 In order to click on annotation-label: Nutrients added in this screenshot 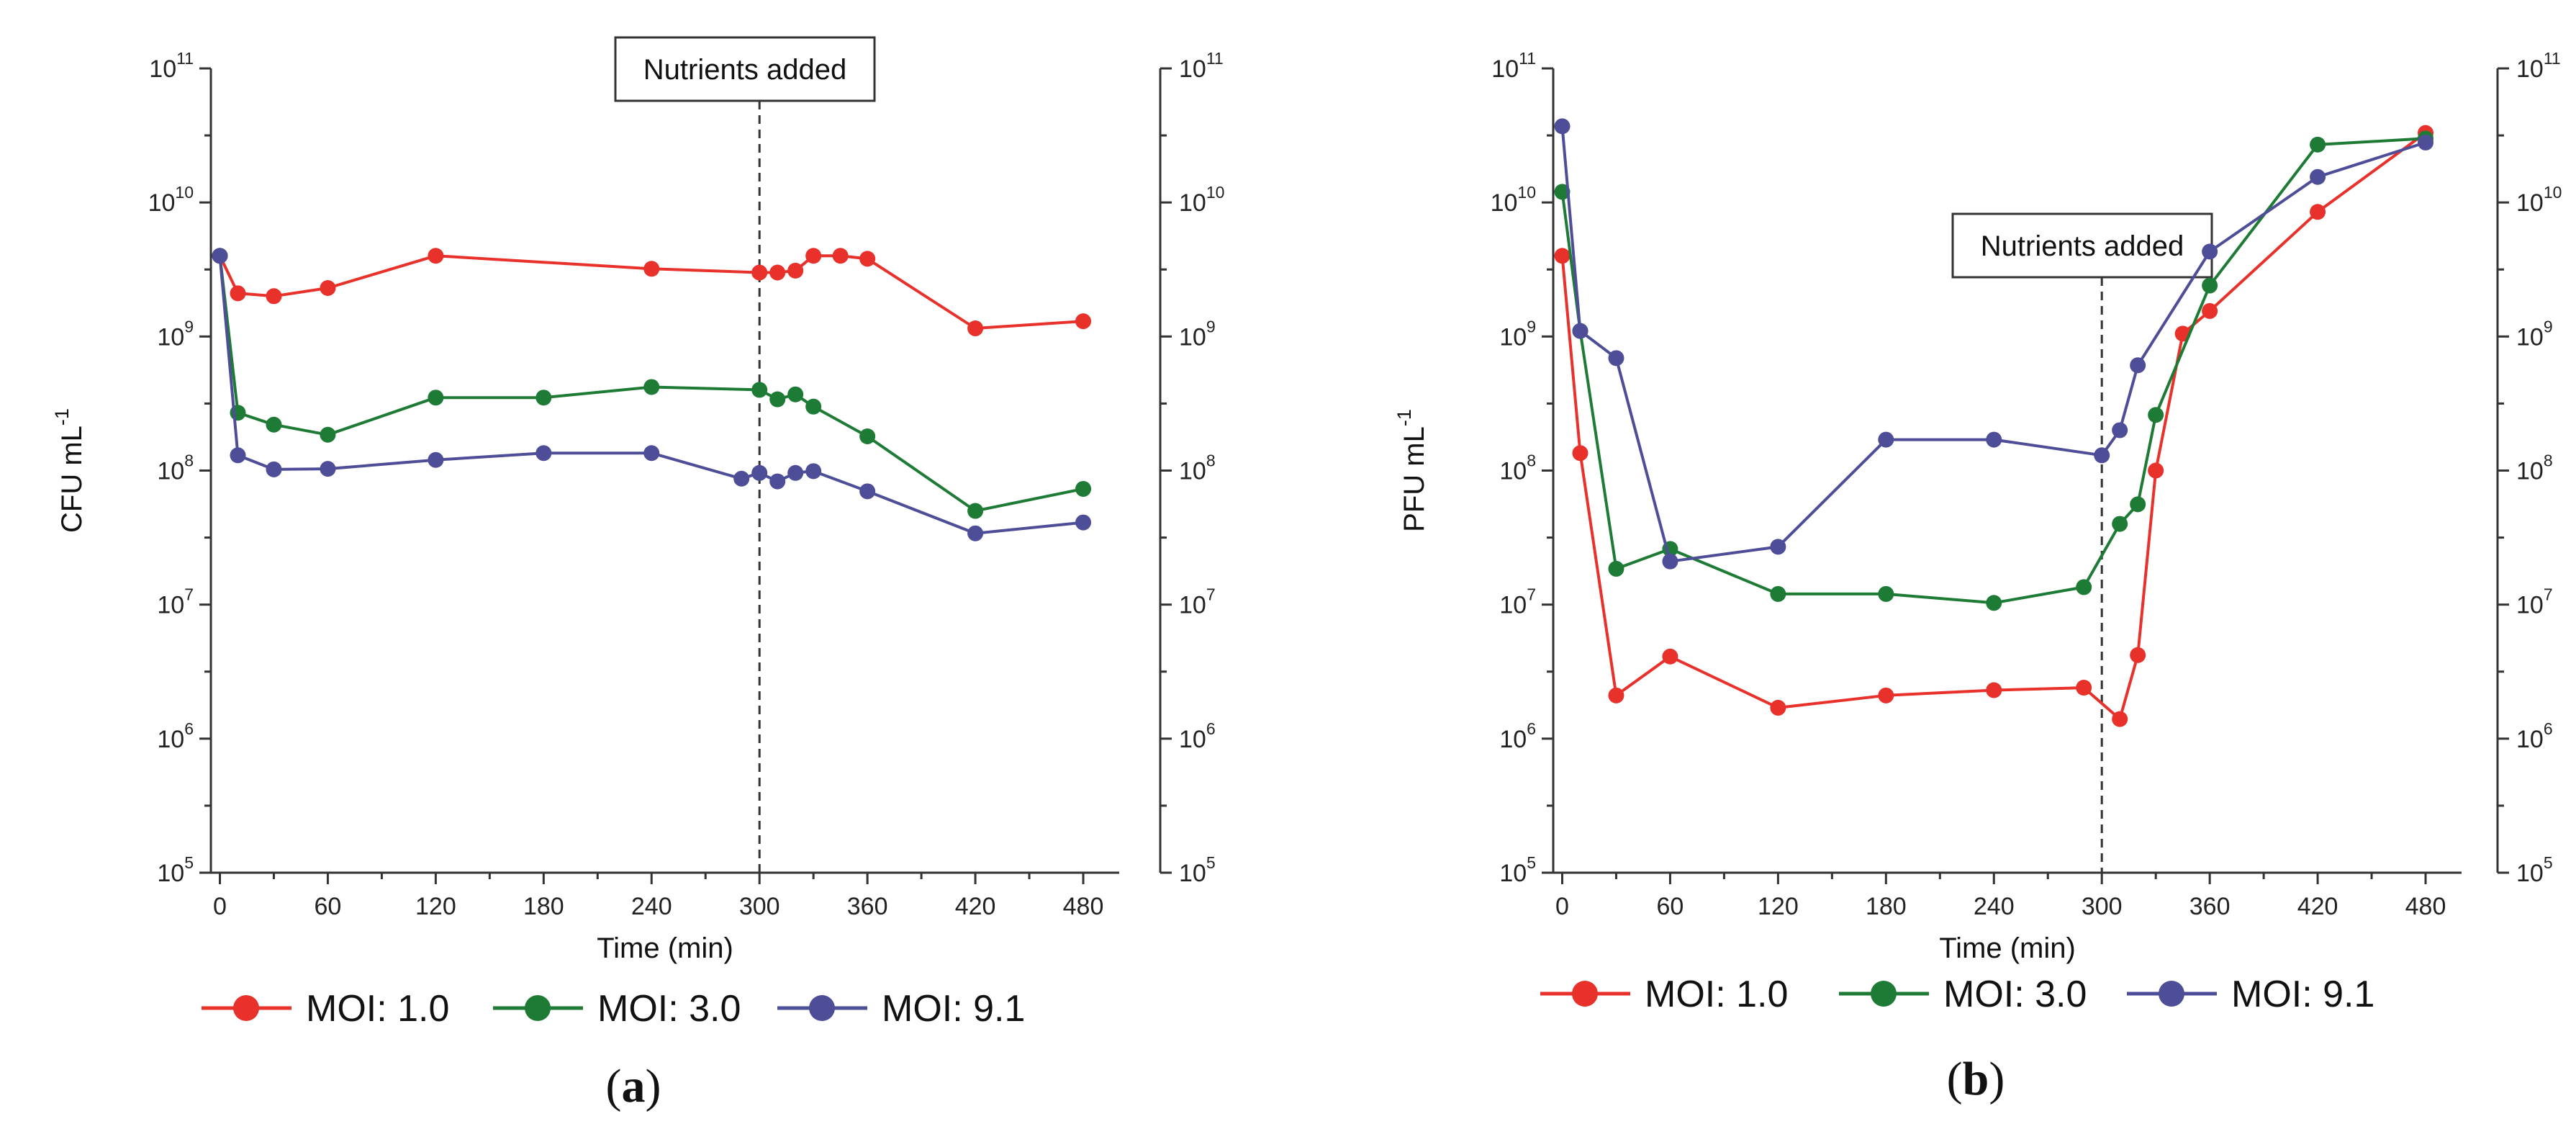, I will do `click(744, 70)`.